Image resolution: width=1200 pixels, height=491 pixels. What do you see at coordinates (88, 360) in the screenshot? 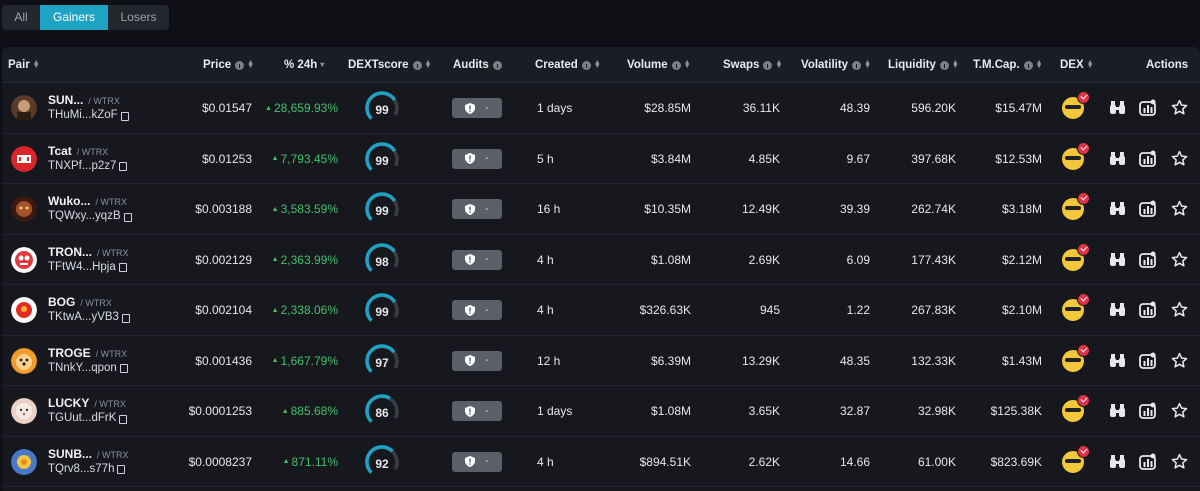
I see `pair-cell: TROGE / WTRX TNnkY...qpon` at bounding box center [88, 360].